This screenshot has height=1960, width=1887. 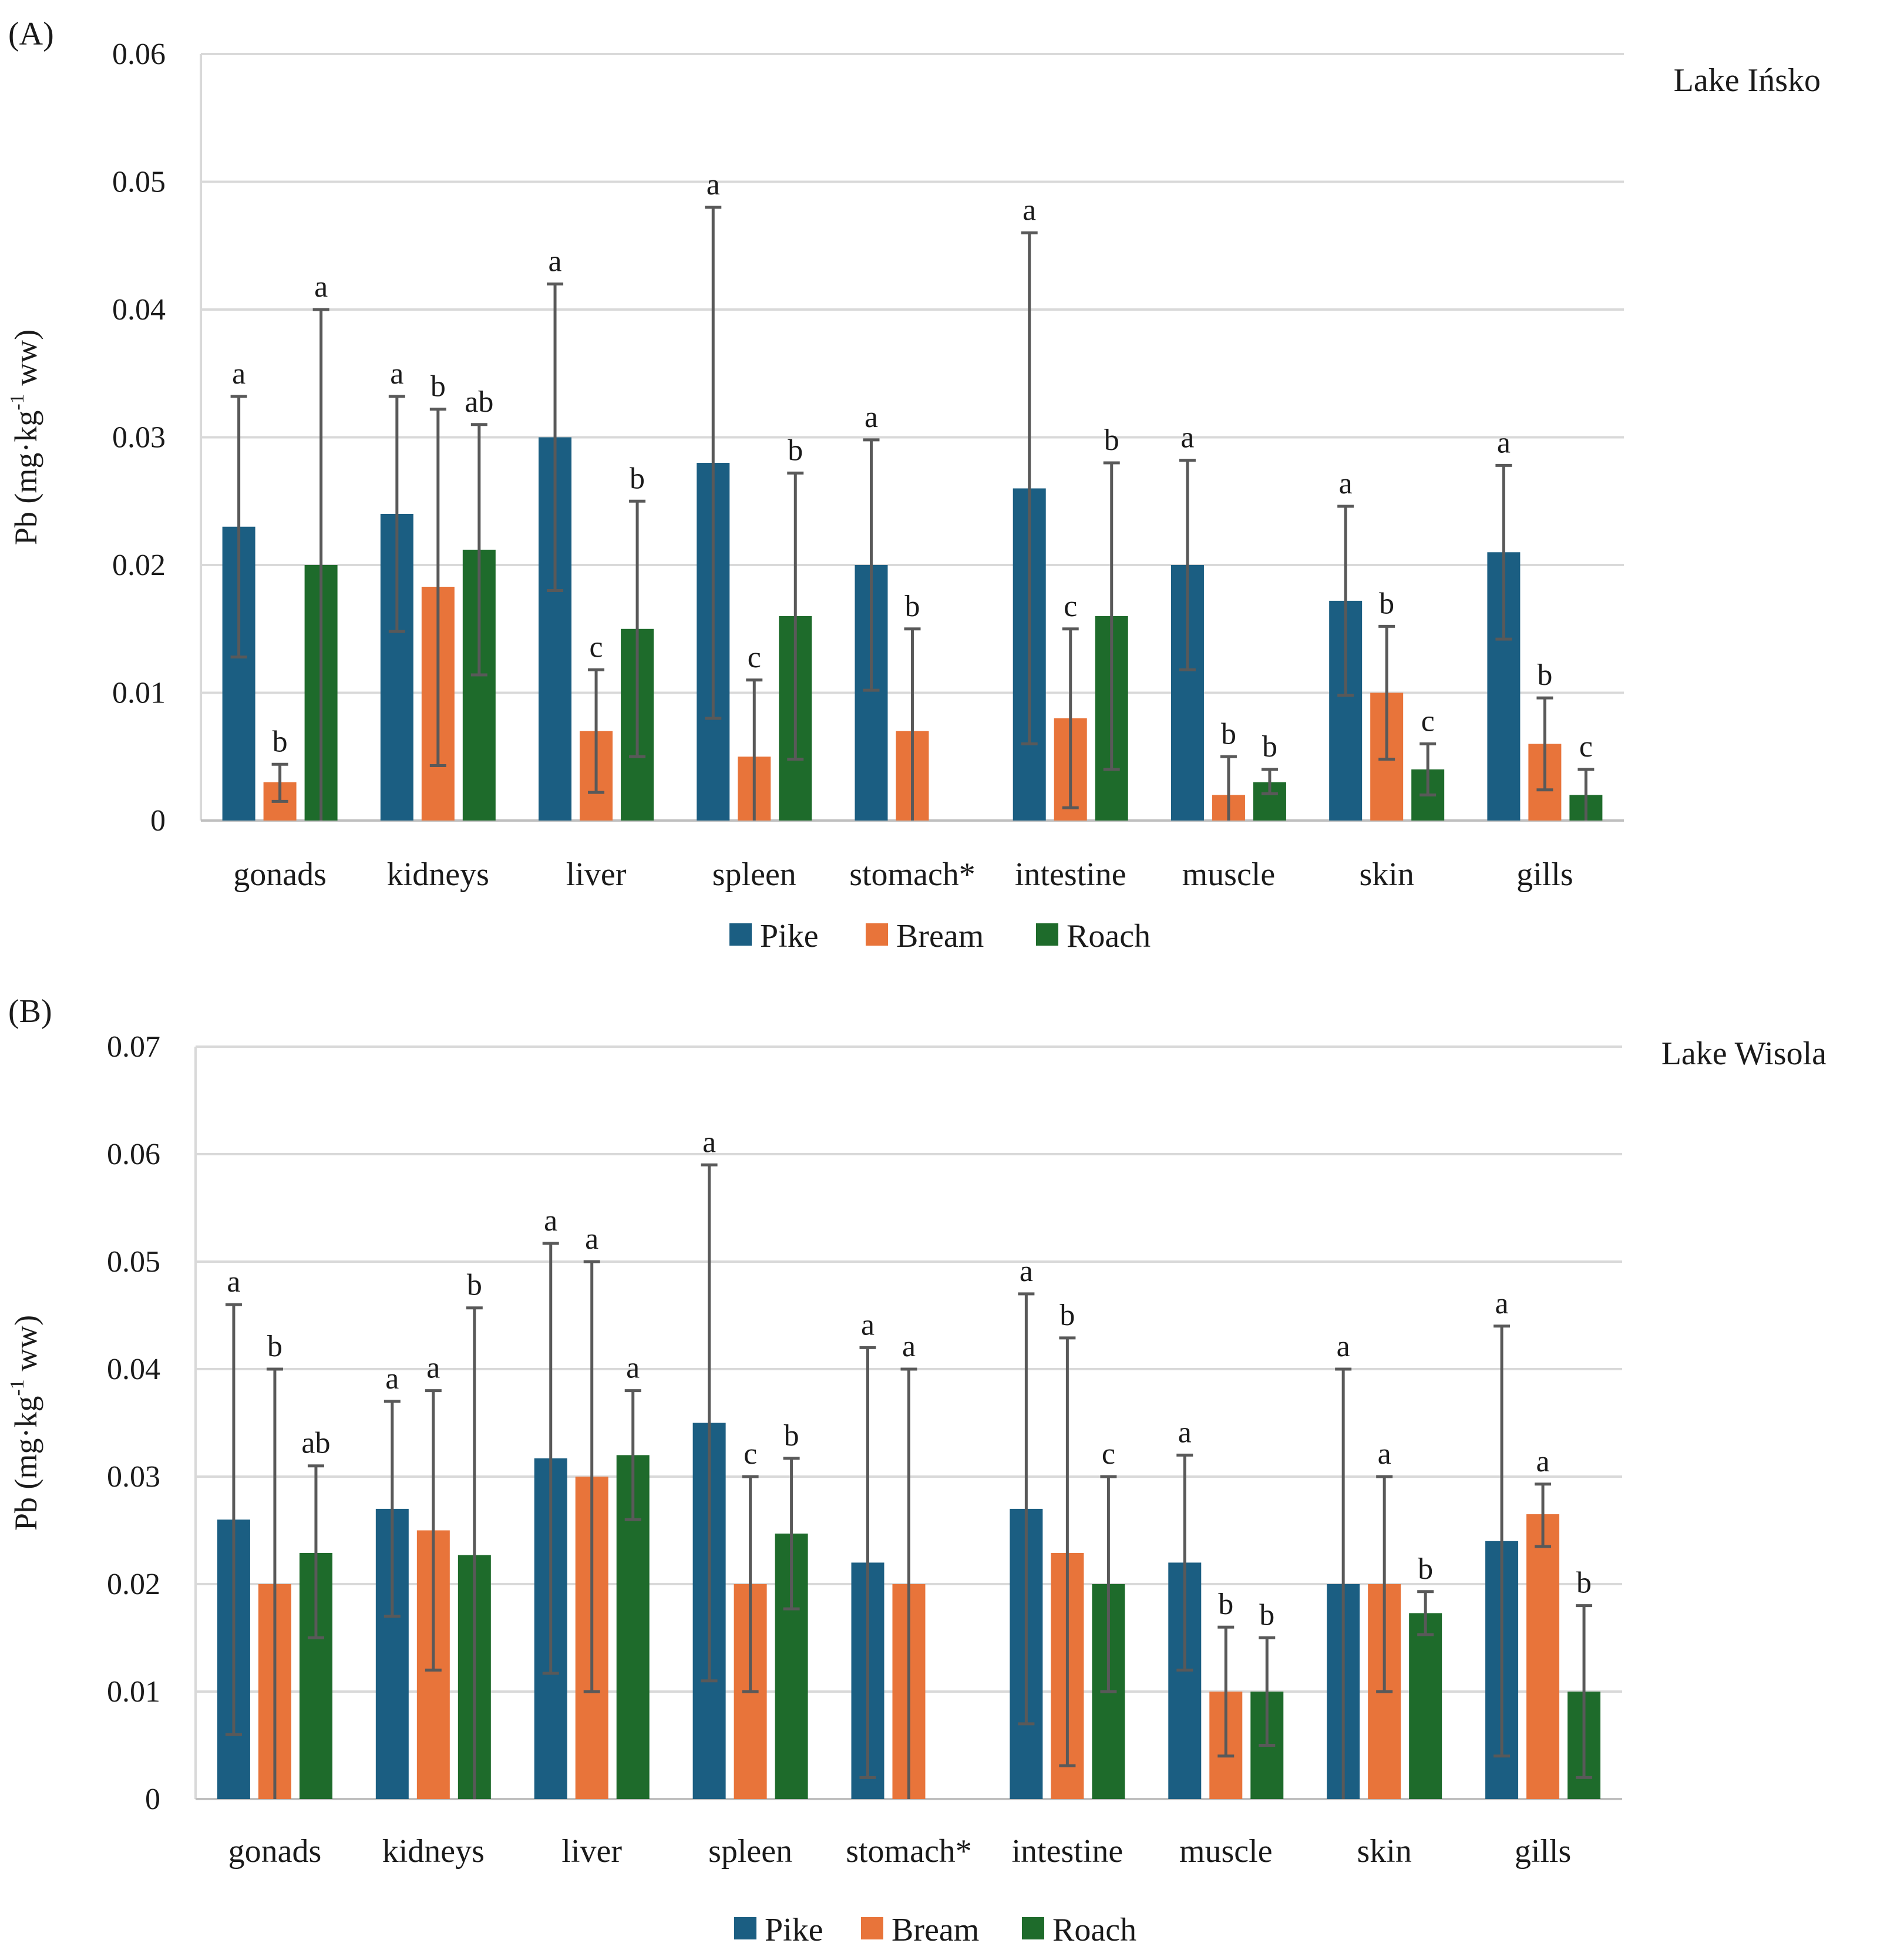 What do you see at coordinates (1744, 1054) in the screenshot?
I see `chart-title: Lake Wisola` at bounding box center [1744, 1054].